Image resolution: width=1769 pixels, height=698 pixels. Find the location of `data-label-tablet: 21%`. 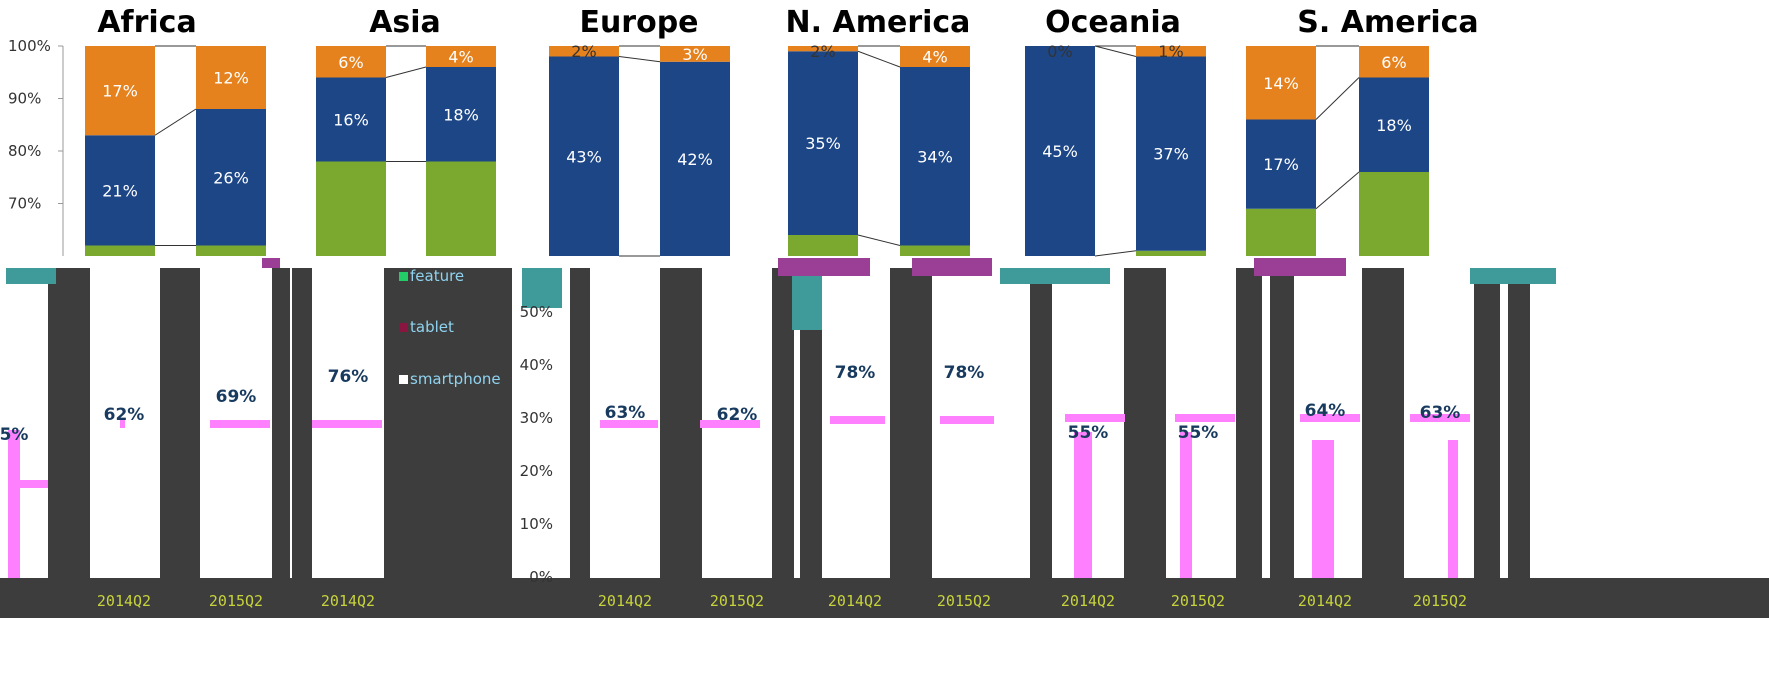

data-label-tablet: 21% is located at coordinates (120, 190).